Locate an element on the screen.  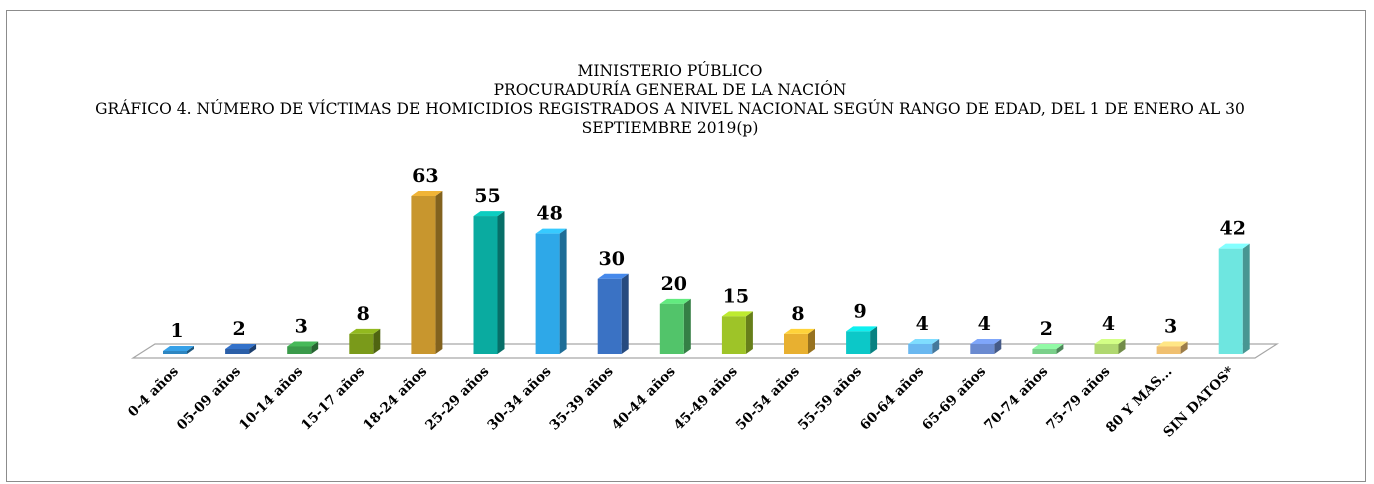
value-label: 30 is located at coordinates (611, 259).